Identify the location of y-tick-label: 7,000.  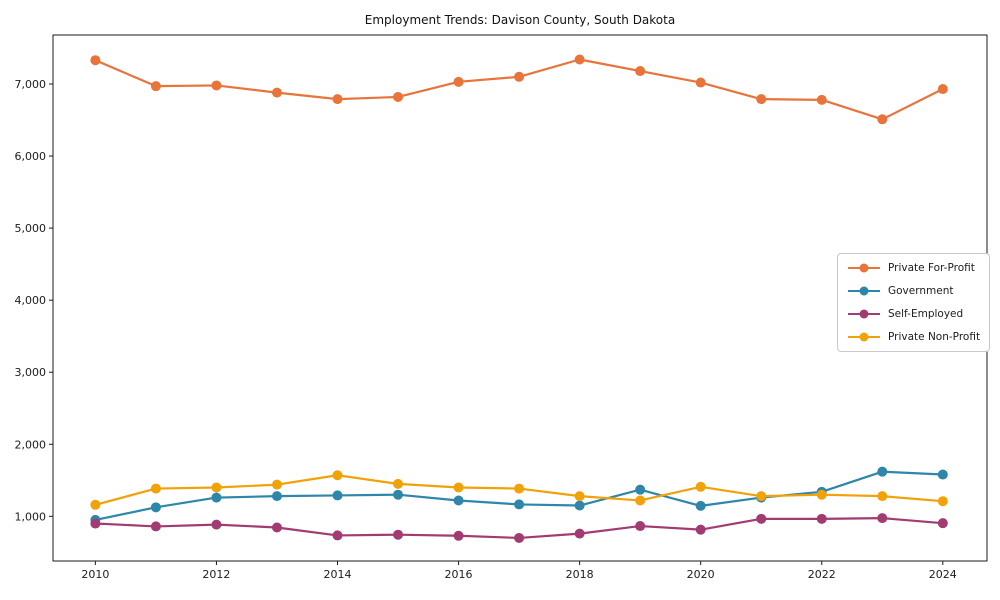
(31, 84).